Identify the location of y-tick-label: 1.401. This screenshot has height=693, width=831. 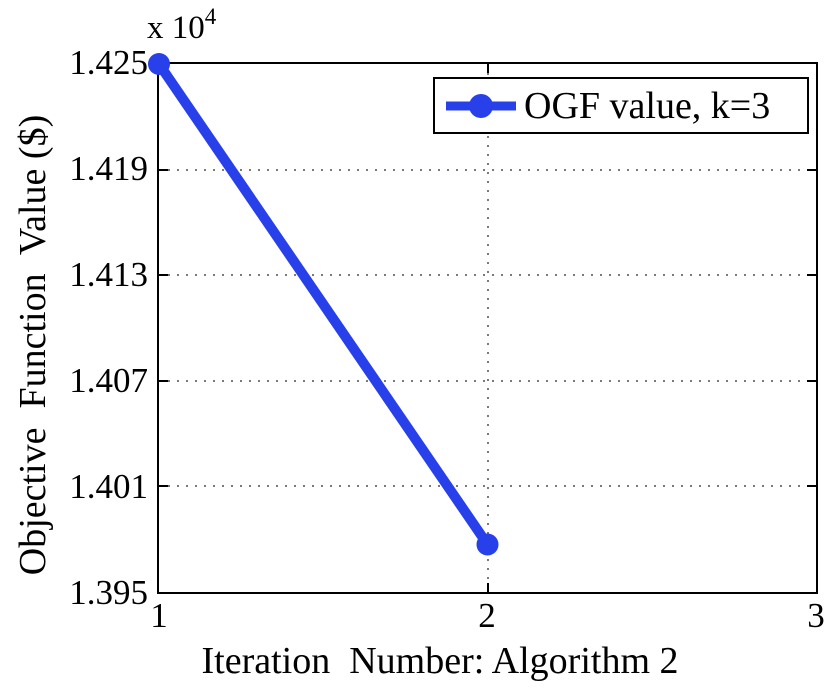
(108, 486).